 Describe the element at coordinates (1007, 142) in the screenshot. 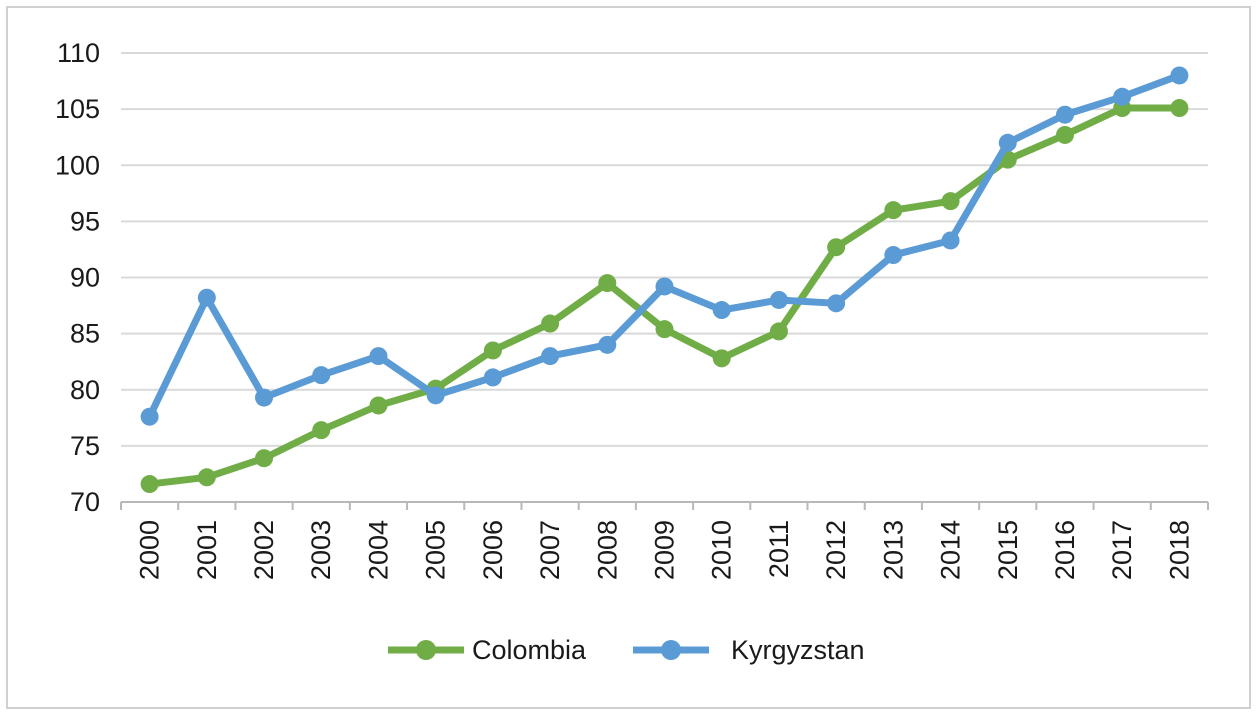

I see `data-point-kyrgyzstan-2015` at that location.